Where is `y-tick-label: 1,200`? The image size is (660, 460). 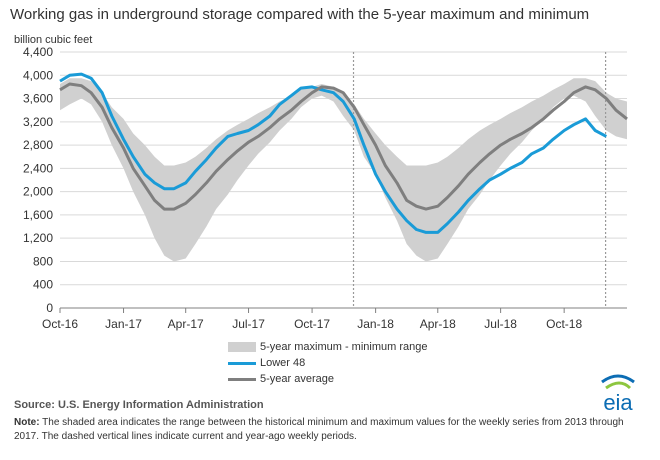
y-tick-label: 1,200 is located at coordinates (38, 238).